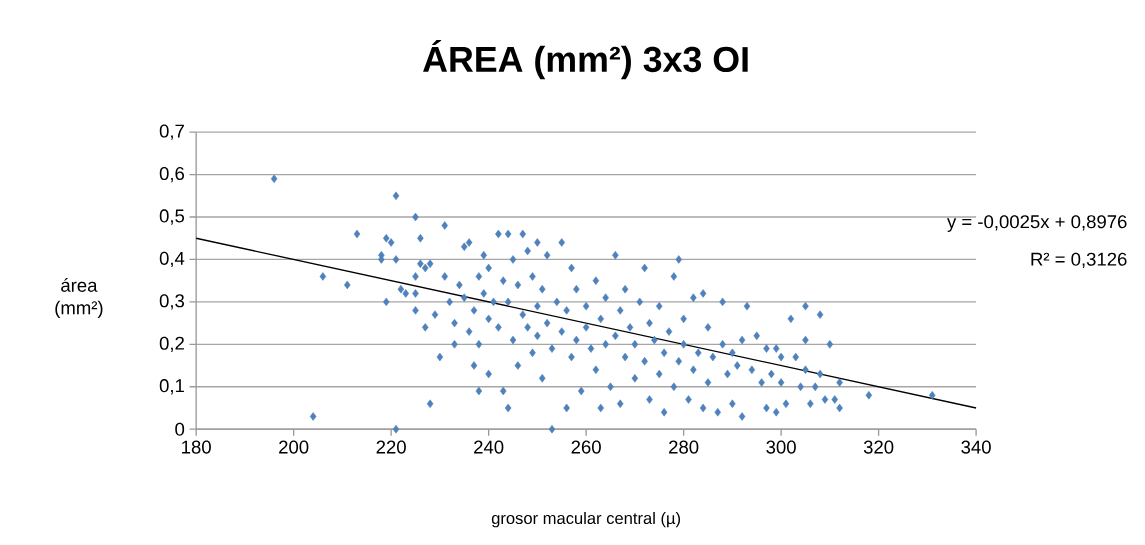 This screenshot has height=545, width=1145. What do you see at coordinates (196, 447) in the screenshot?
I see `x-tick-label: 180` at bounding box center [196, 447].